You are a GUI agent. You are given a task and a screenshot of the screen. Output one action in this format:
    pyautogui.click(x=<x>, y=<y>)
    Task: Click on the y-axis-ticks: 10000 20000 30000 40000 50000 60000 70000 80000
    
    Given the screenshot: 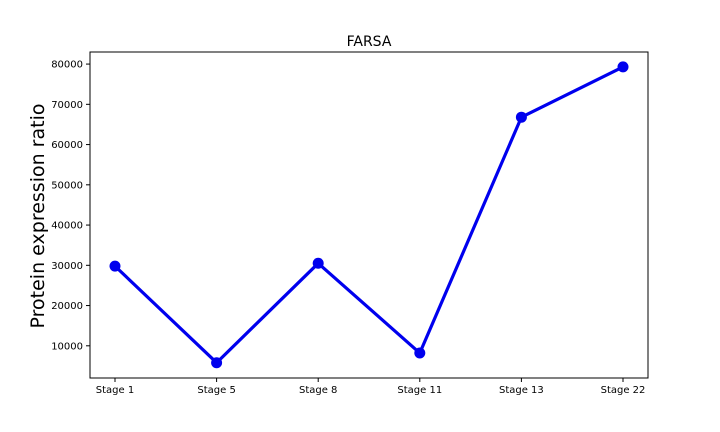 What is the action you would take?
    pyautogui.click(x=70, y=206)
    